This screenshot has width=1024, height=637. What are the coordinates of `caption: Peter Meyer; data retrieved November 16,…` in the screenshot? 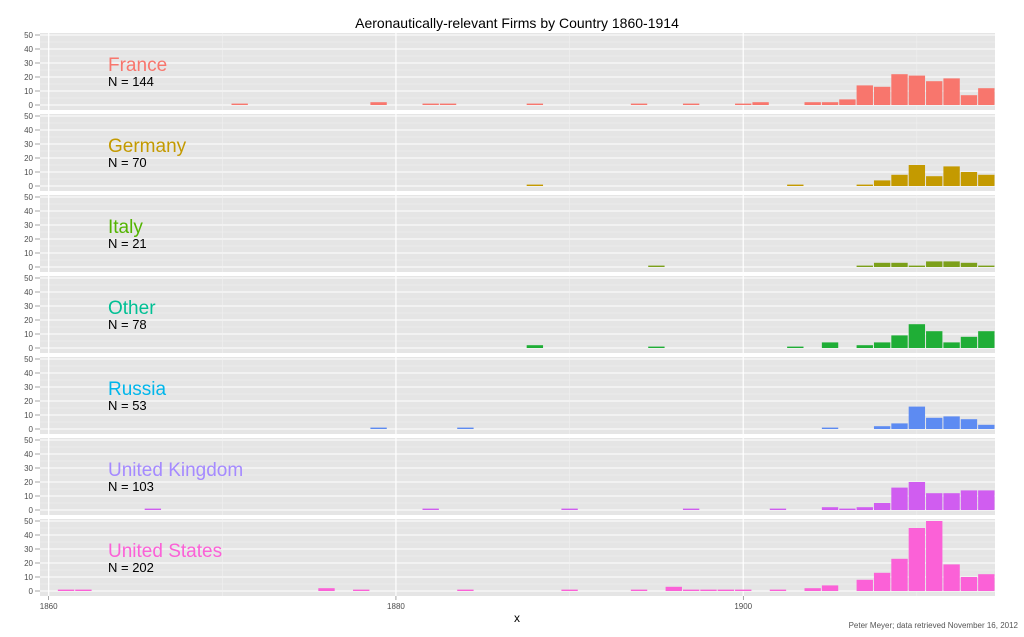 It's located at (934, 625).